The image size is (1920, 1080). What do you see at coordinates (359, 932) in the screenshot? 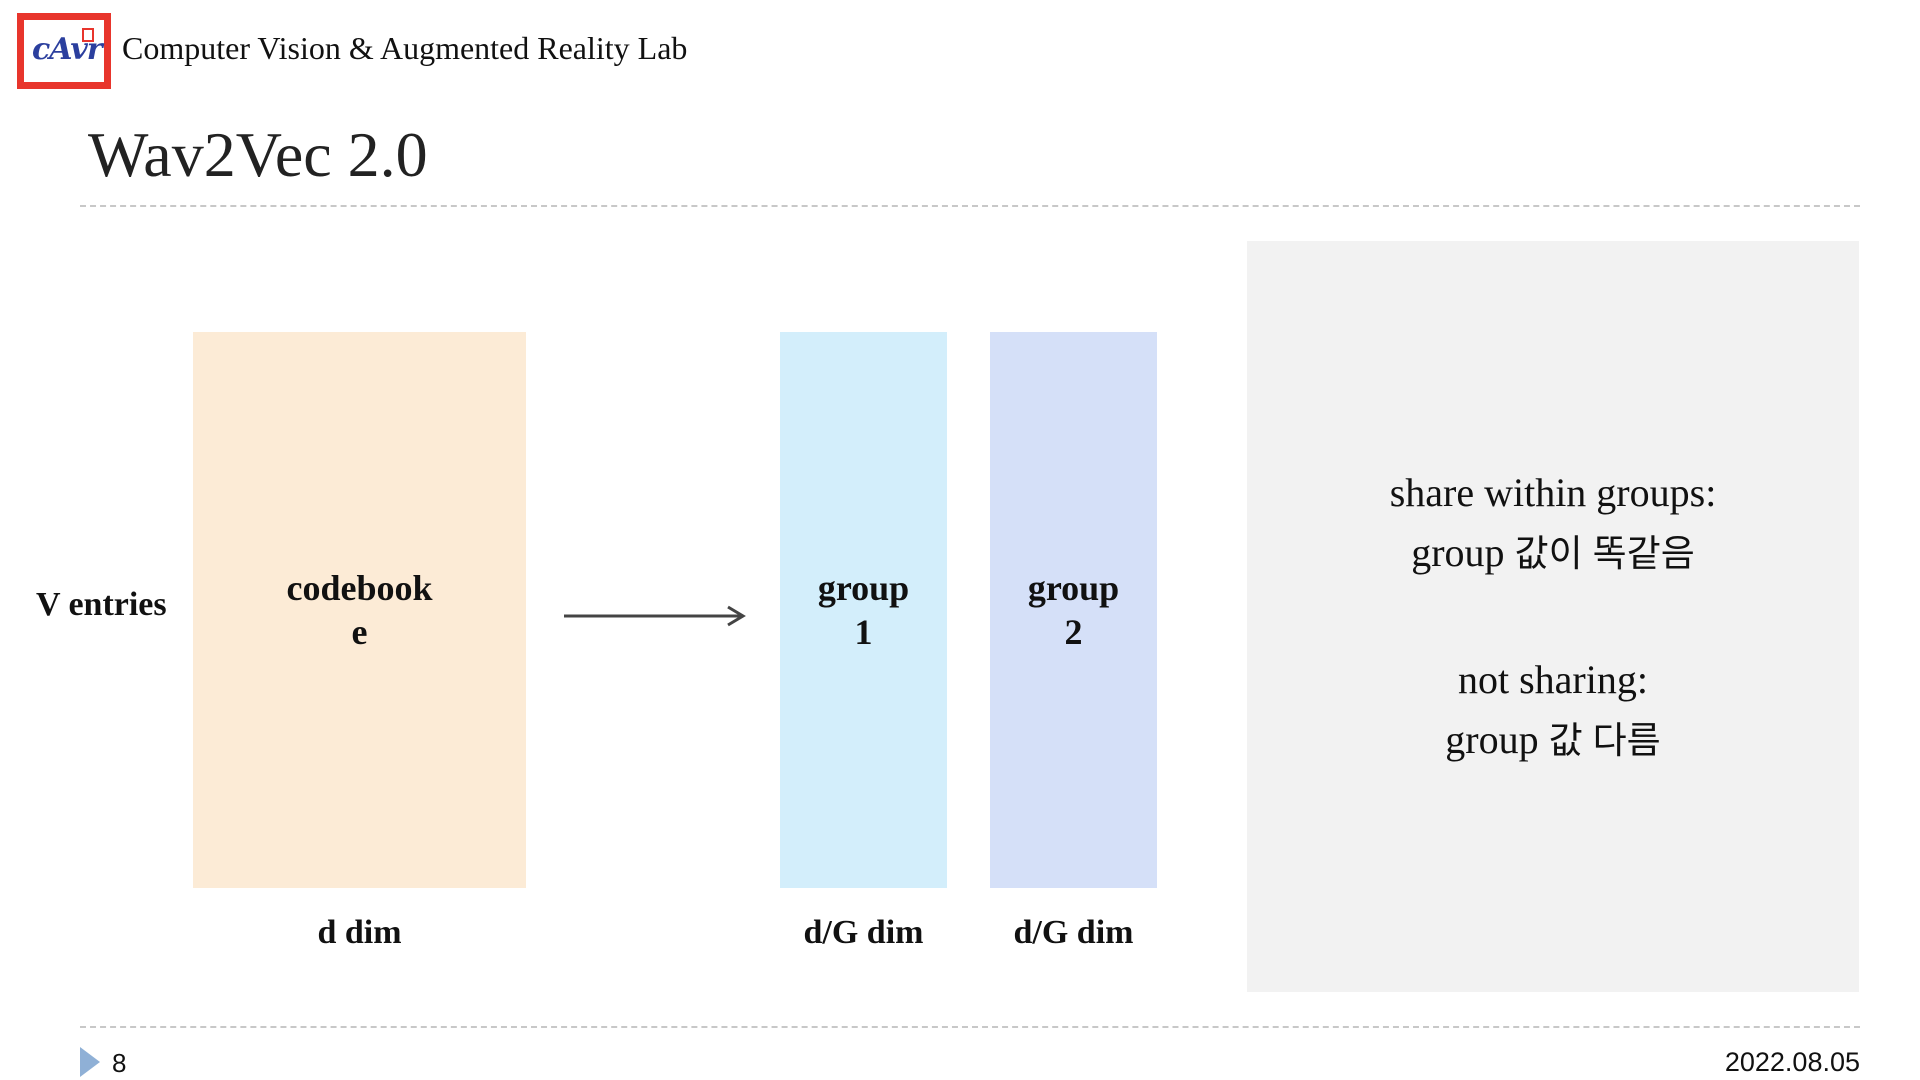
I see `codebook-dim-label: d dim` at bounding box center [359, 932].